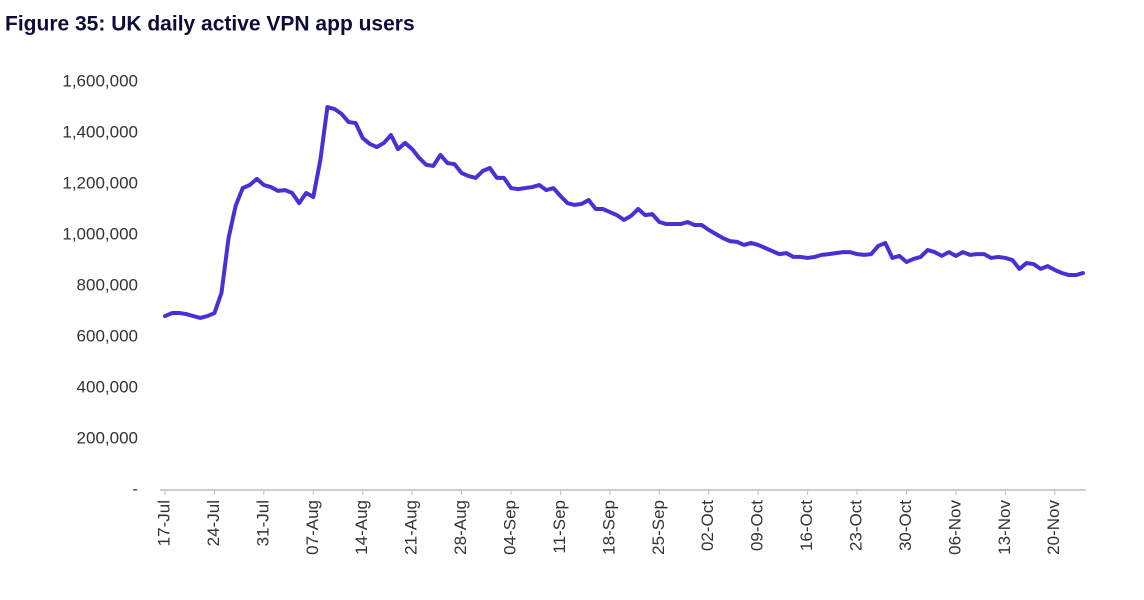 The width and height of the screenshot is (1144, 600). What do you see at coordinates (213, 523) in the screenshot?
I see `x-tick-label: 24-Jul` at bounding box center [213, 523].